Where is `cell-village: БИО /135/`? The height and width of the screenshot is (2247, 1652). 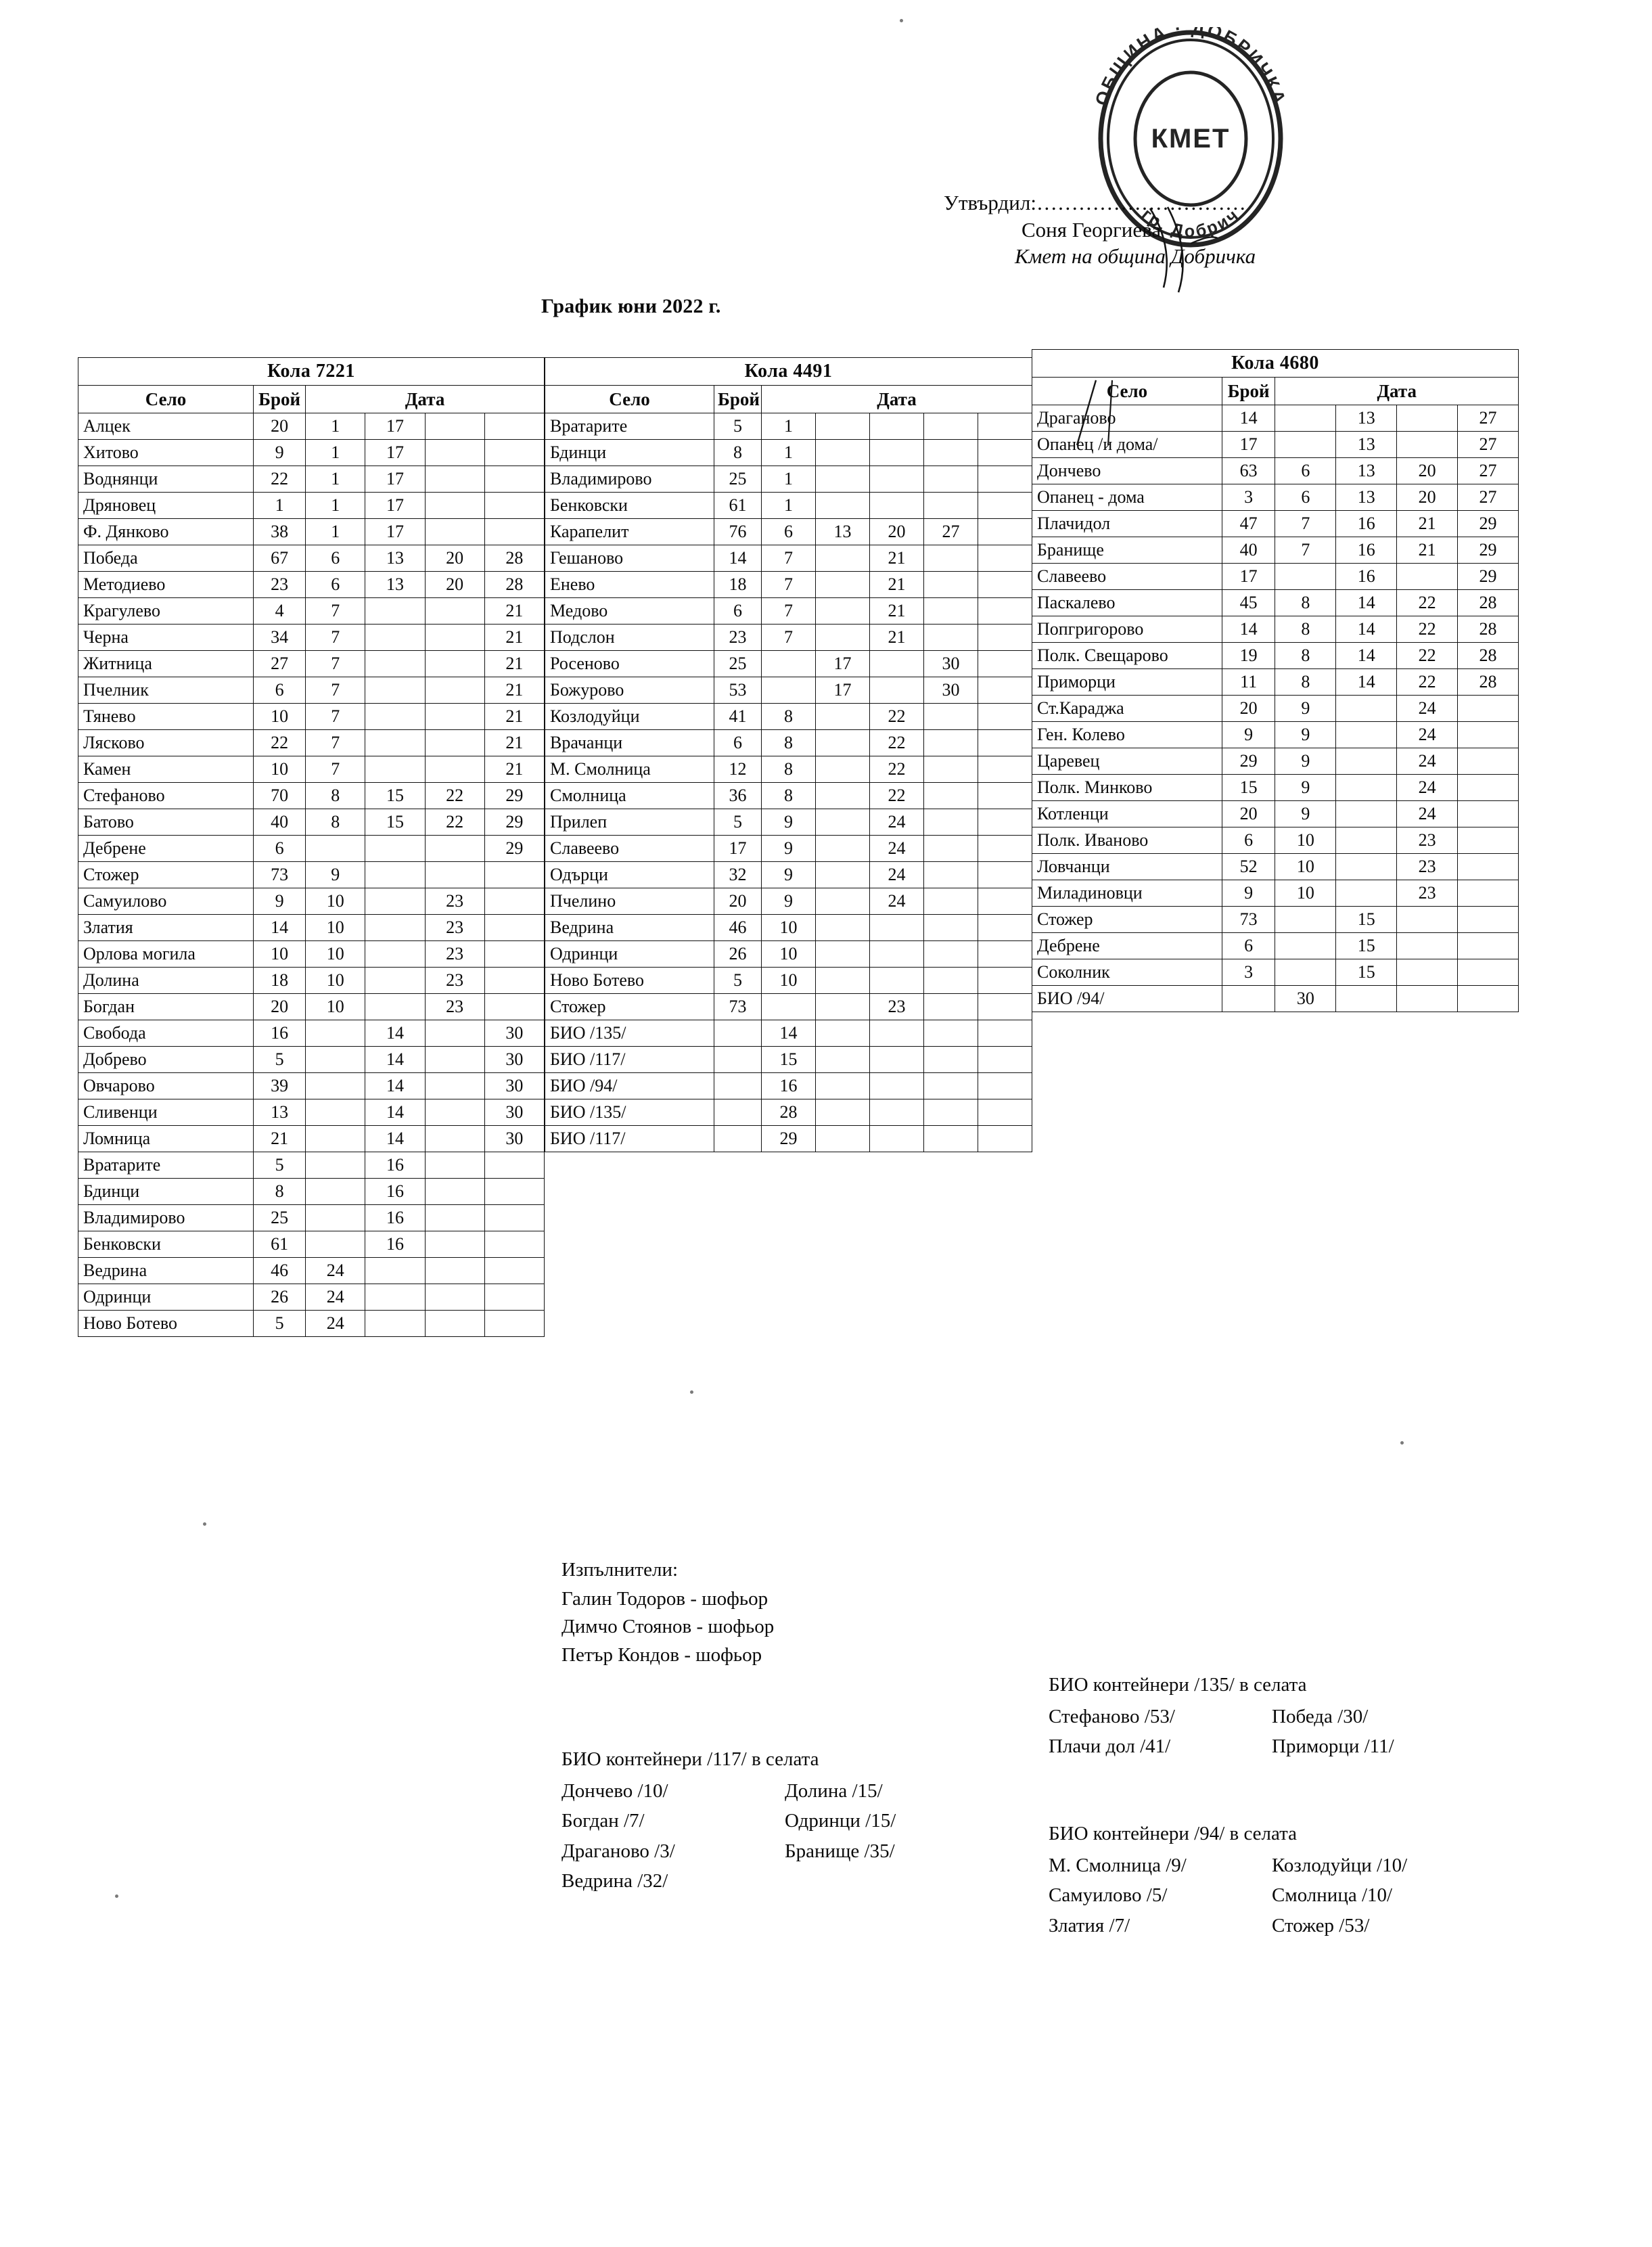 cell-village: БИО /135/ is located at coordinates (630, 1112).